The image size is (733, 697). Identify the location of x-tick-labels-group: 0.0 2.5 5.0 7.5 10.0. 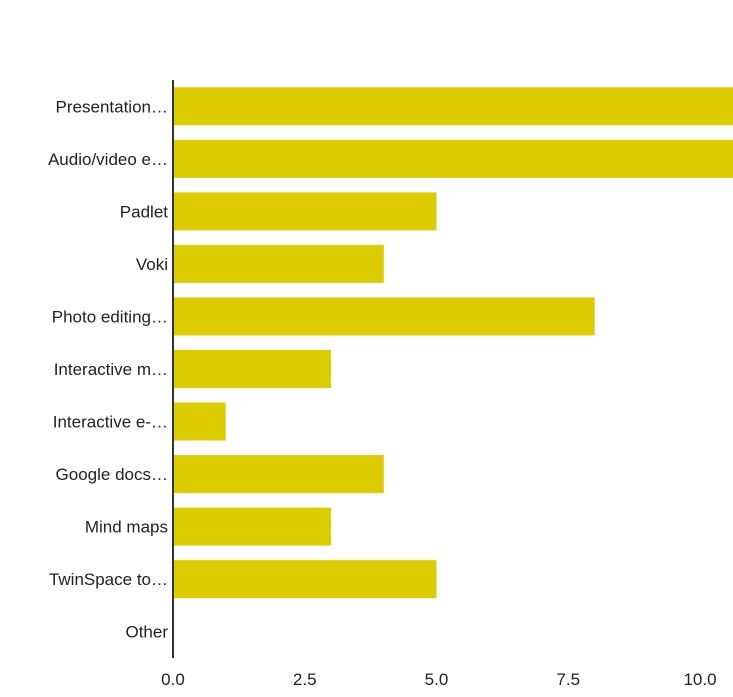
(438, 679).